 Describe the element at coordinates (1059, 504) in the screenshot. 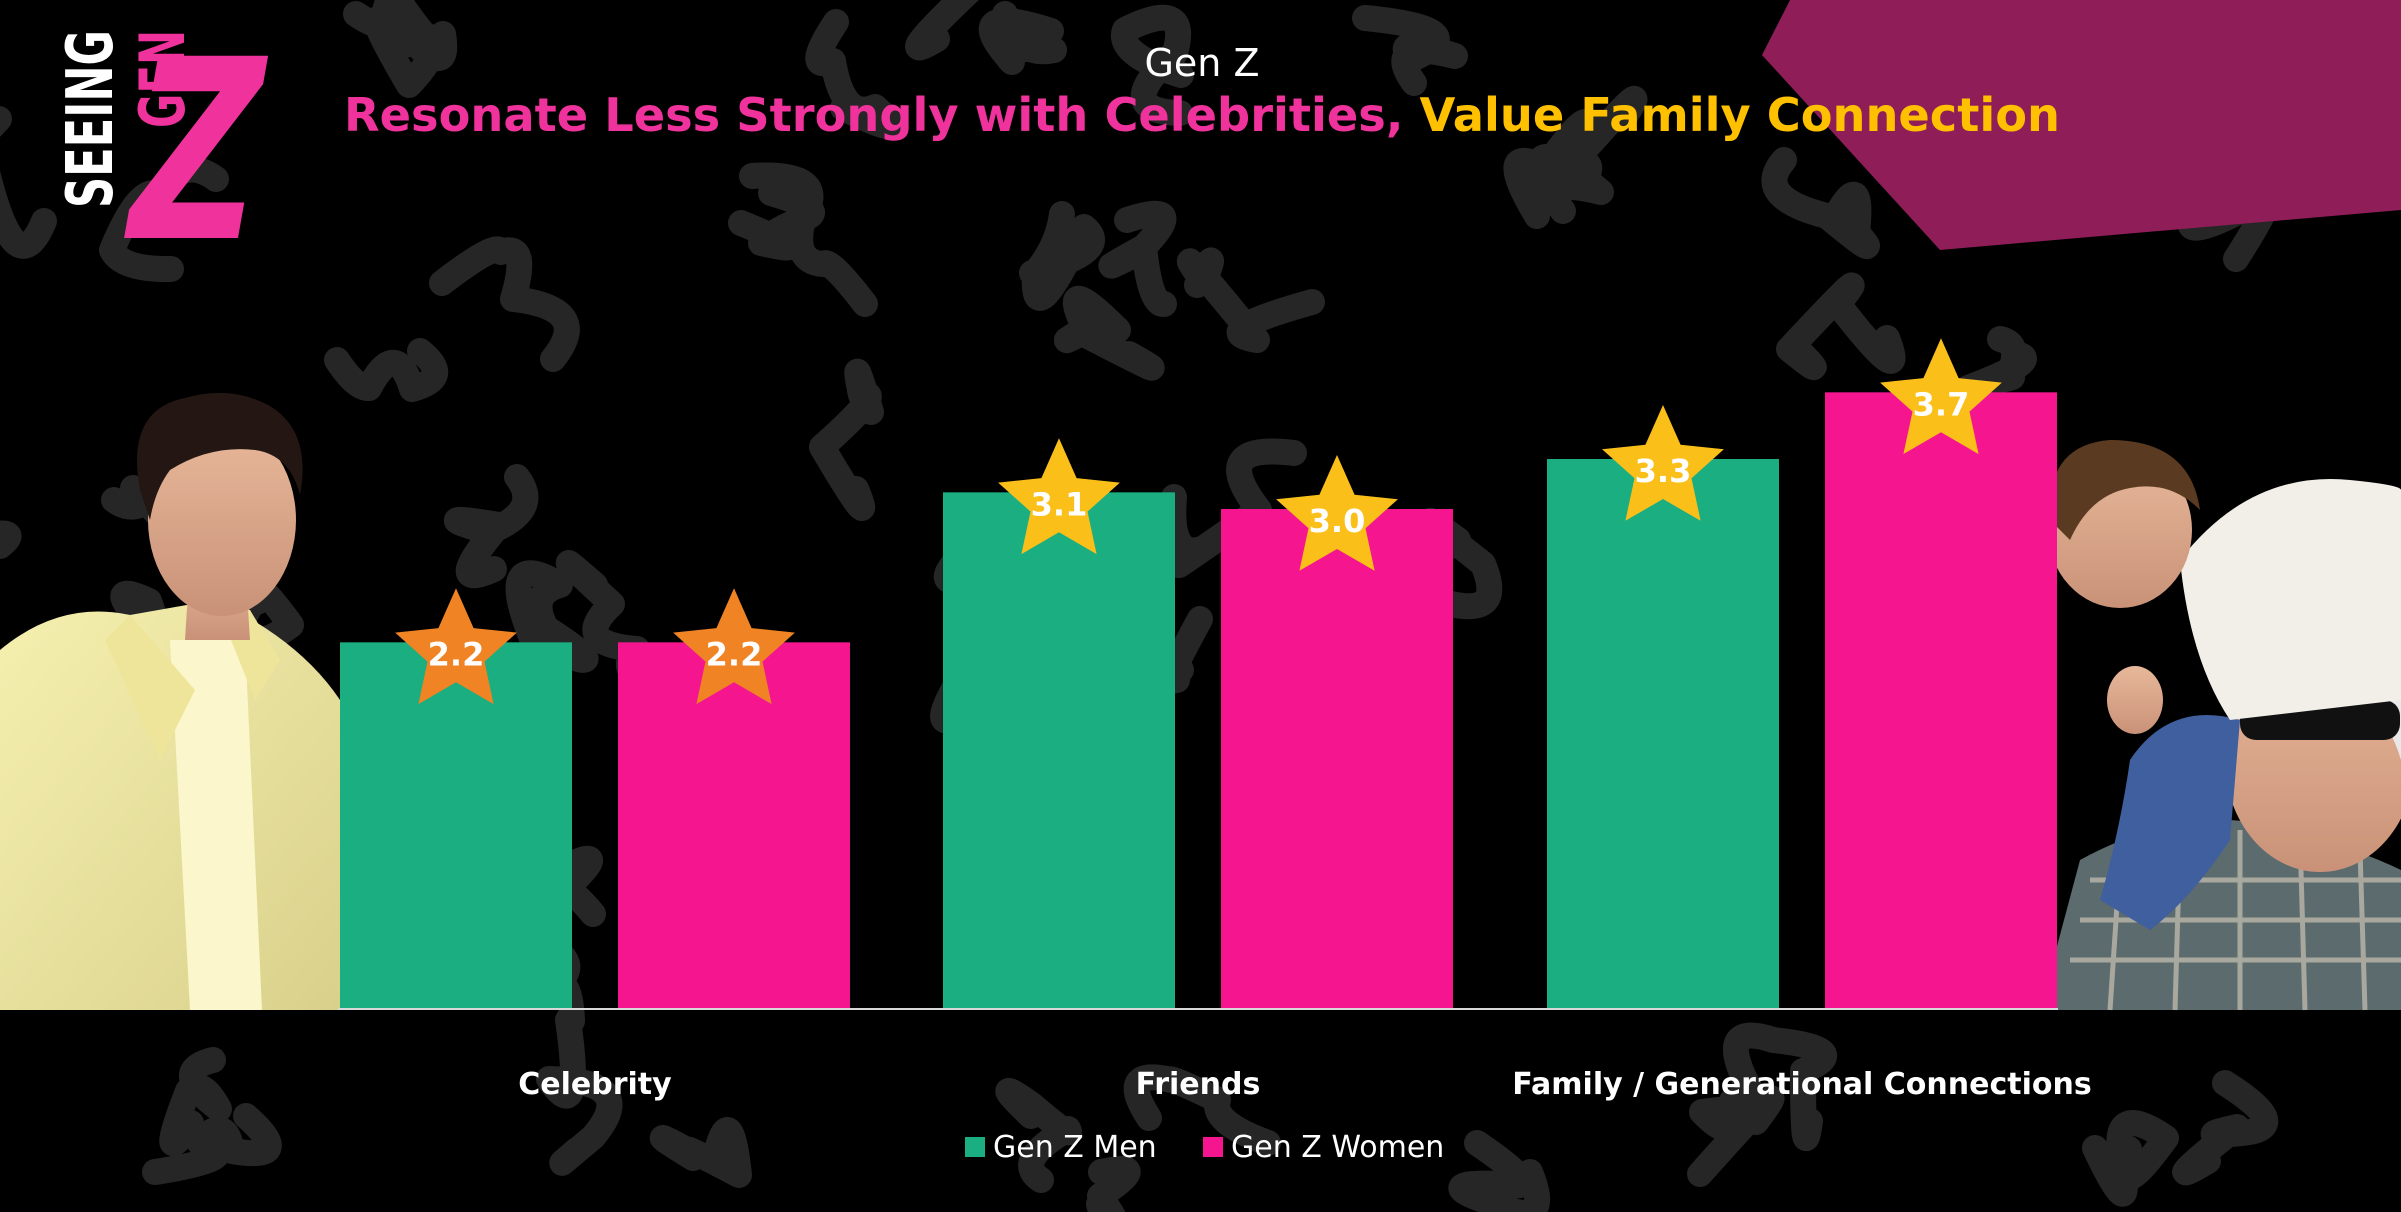

I see `data-label-men-1: 3.1` at that location.